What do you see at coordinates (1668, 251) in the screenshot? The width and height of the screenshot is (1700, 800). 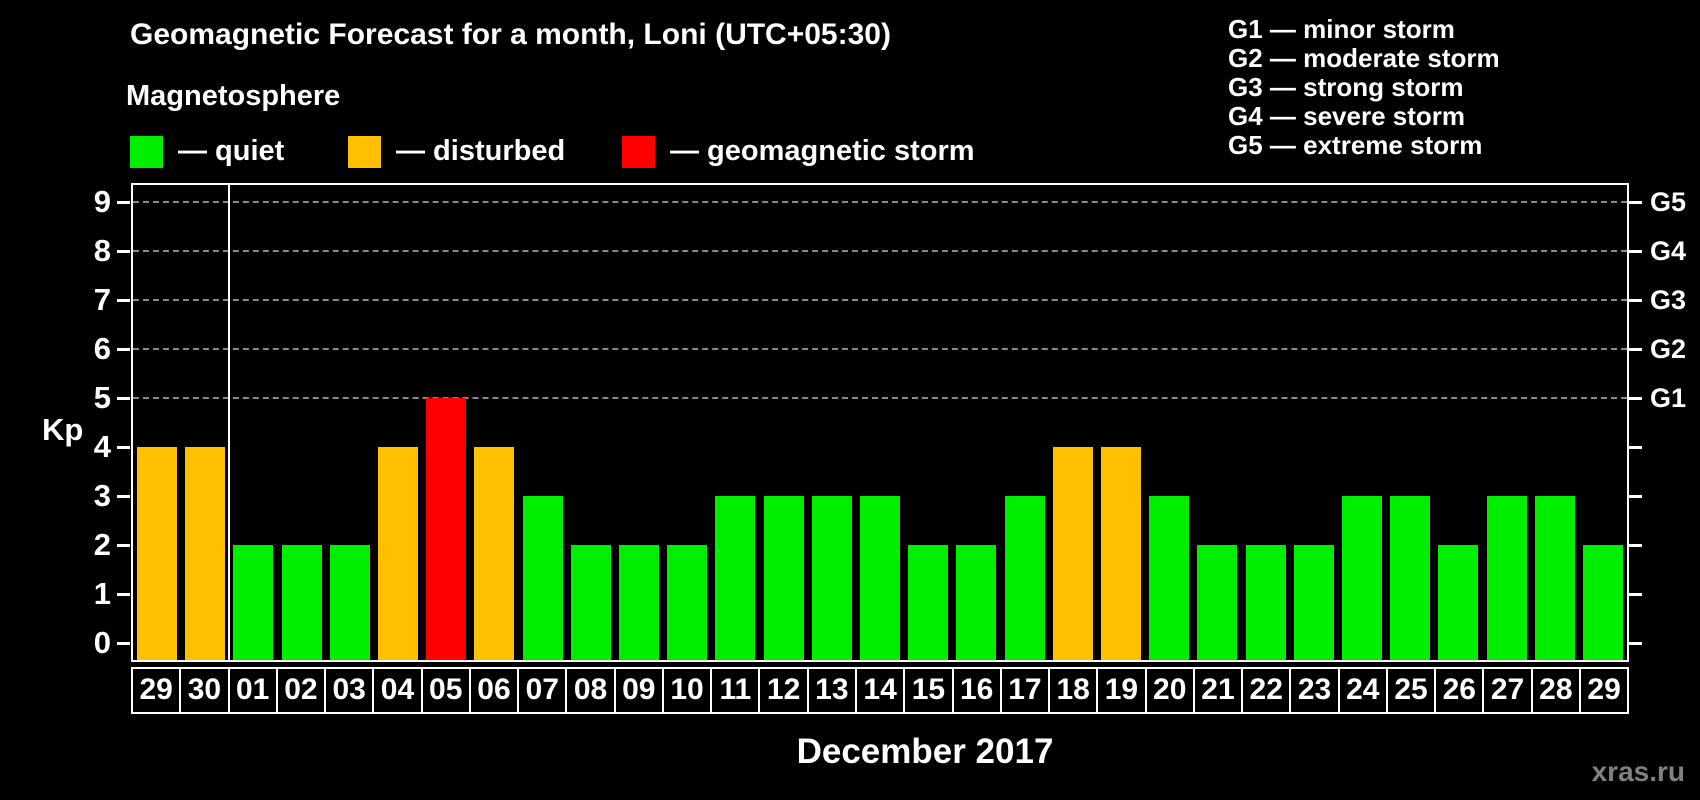 I see `g-axis-label-G4: G4` at bounding box center [1668, 251].